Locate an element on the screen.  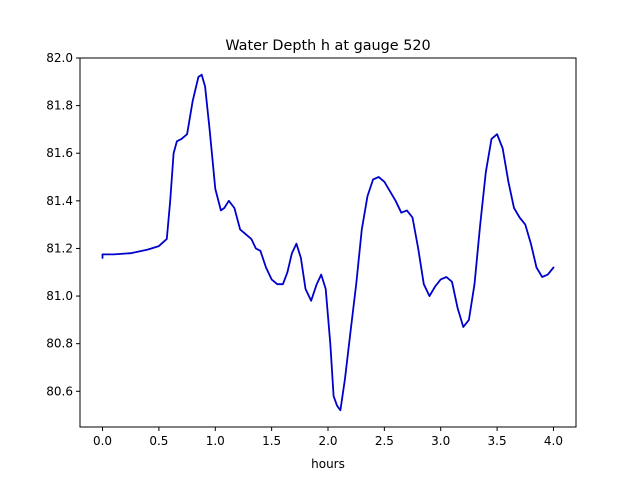
x-axis-ticks: 0.0 0.5 1.0 1.5 2.0 2.5 3.0 3.5 4.0 is located at coordinates (328, 437).